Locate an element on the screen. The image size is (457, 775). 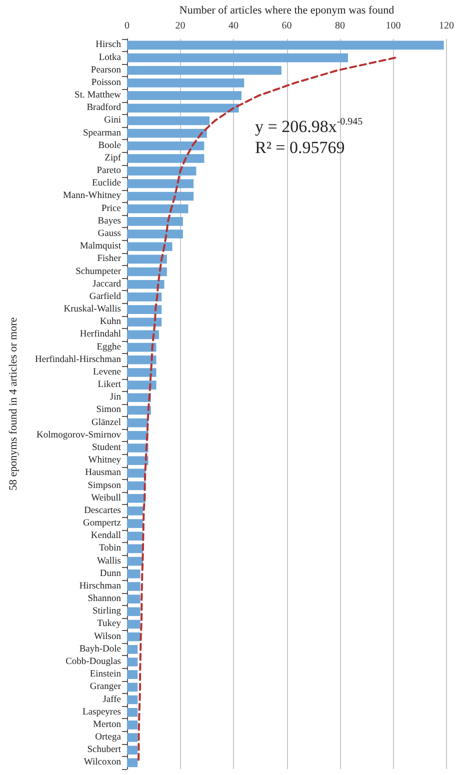
y-tick-label: Fisher is located at coordinates (109, 259).